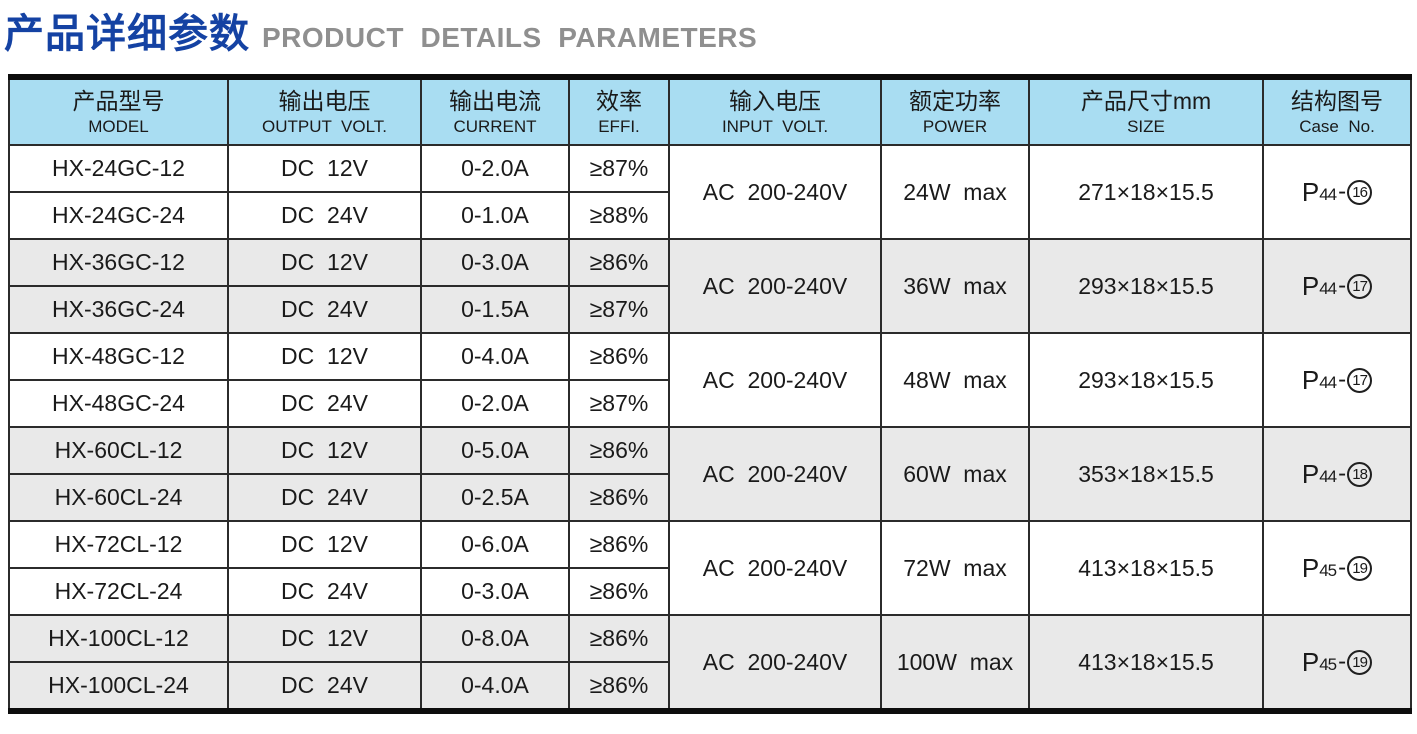 The image size is (1417, 734). What do you see at coordinates (118, 544) in the screenshot?
I see `model-cell: HX-72CL-12` at bounding box center [118, 544].